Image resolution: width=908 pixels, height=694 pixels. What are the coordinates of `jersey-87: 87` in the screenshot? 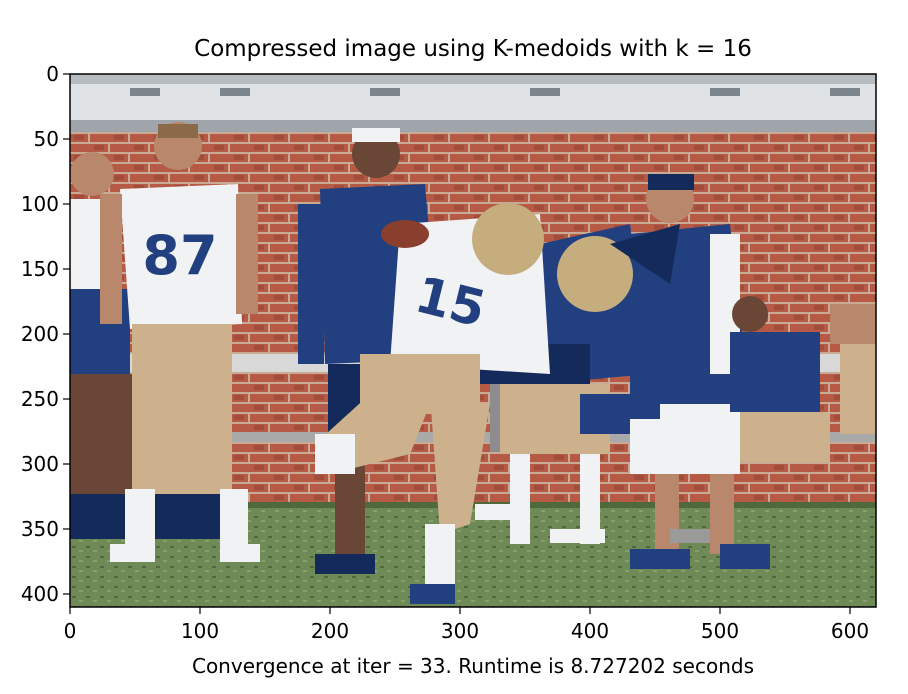 It's located at (179, 255).